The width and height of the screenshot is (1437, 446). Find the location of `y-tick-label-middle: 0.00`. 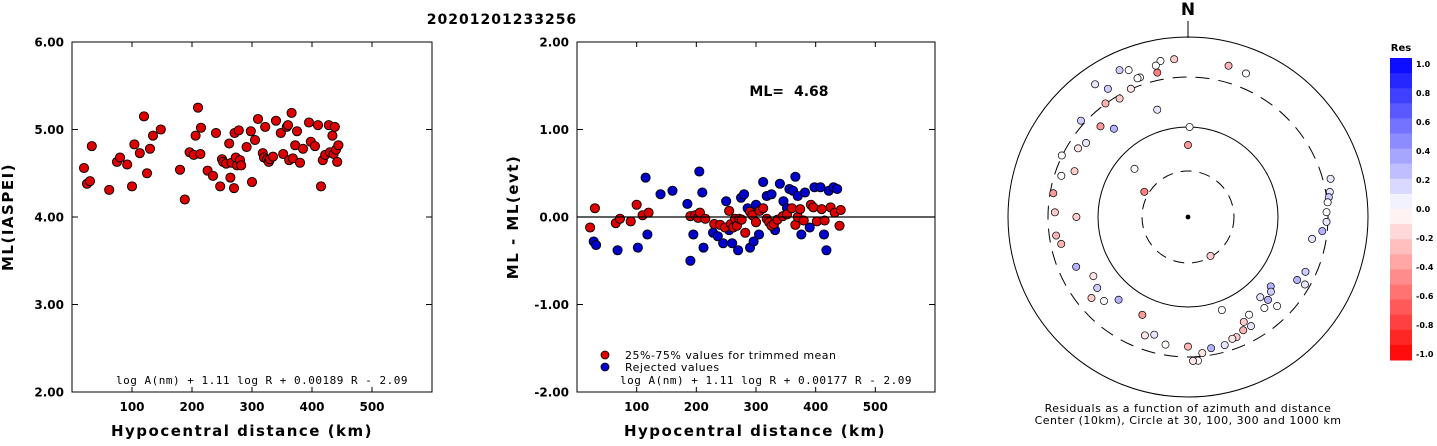

y-tick-label-middle: 0.00 is located at coordinates (554, 218).